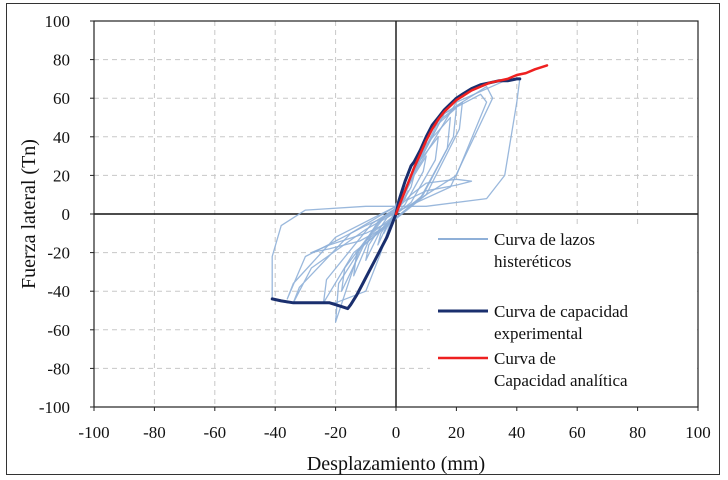 The height and width of the screenshot is (480, 728). Describe the element at coordinates (61, 137) in the screenshot. I see `y-tick-label: 40` at that location.